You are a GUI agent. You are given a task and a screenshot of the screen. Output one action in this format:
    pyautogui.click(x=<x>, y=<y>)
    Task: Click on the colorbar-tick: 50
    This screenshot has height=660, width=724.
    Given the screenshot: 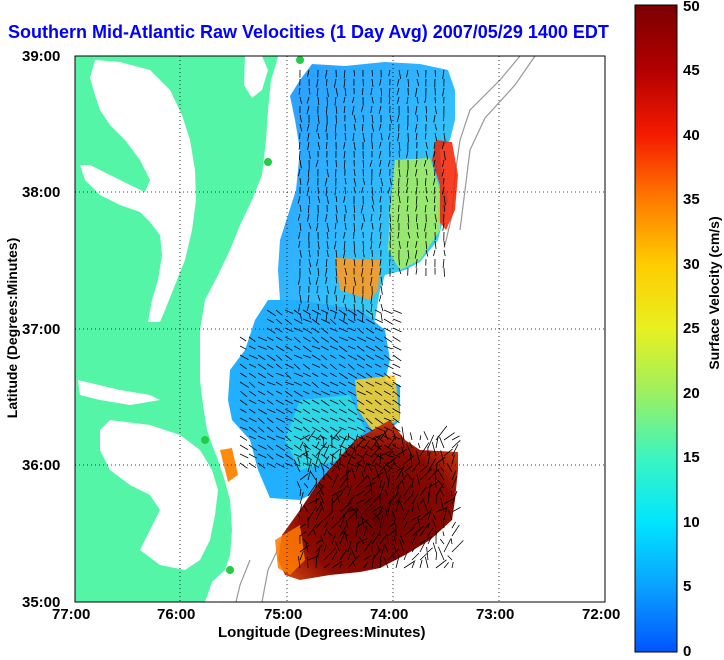 What is the action you would take?
    pyautogui.click(x=691, y=7)
    